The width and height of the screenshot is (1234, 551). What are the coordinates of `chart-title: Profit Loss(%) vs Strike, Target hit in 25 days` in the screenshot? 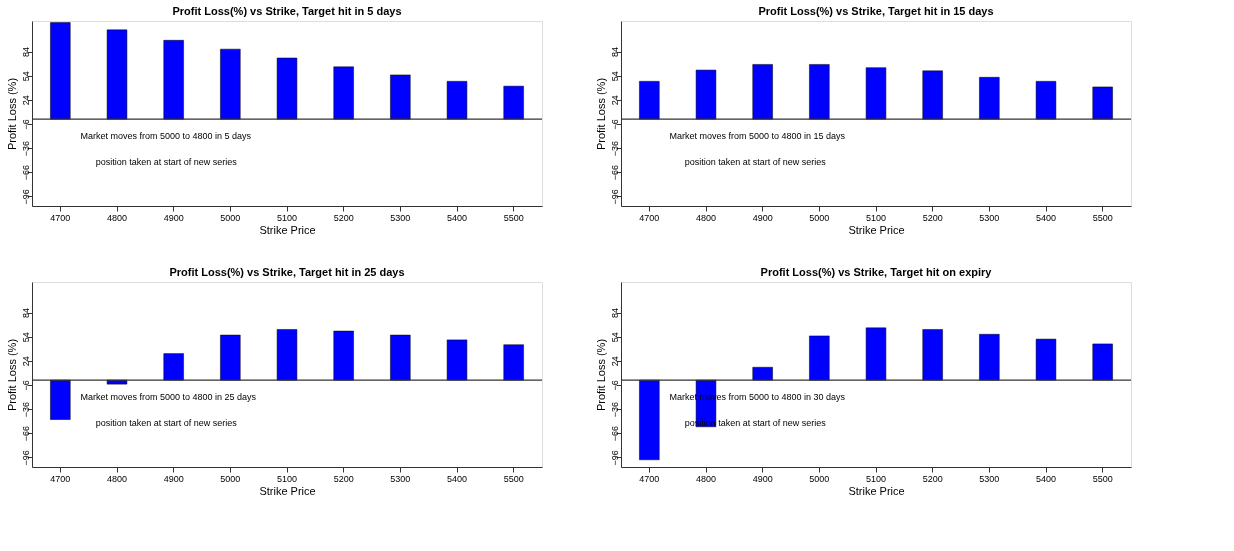 It's located at (287, 272).